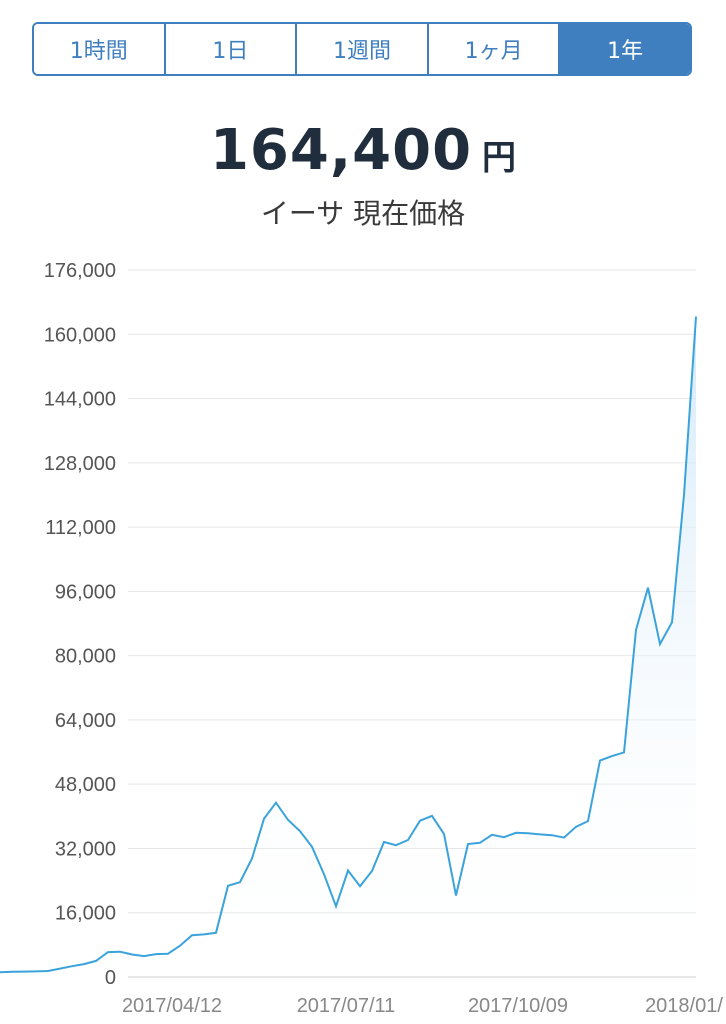 This screenshot has width=726, height=1024. I want to click on y-tick-label: 128,000, so click(80, 464).